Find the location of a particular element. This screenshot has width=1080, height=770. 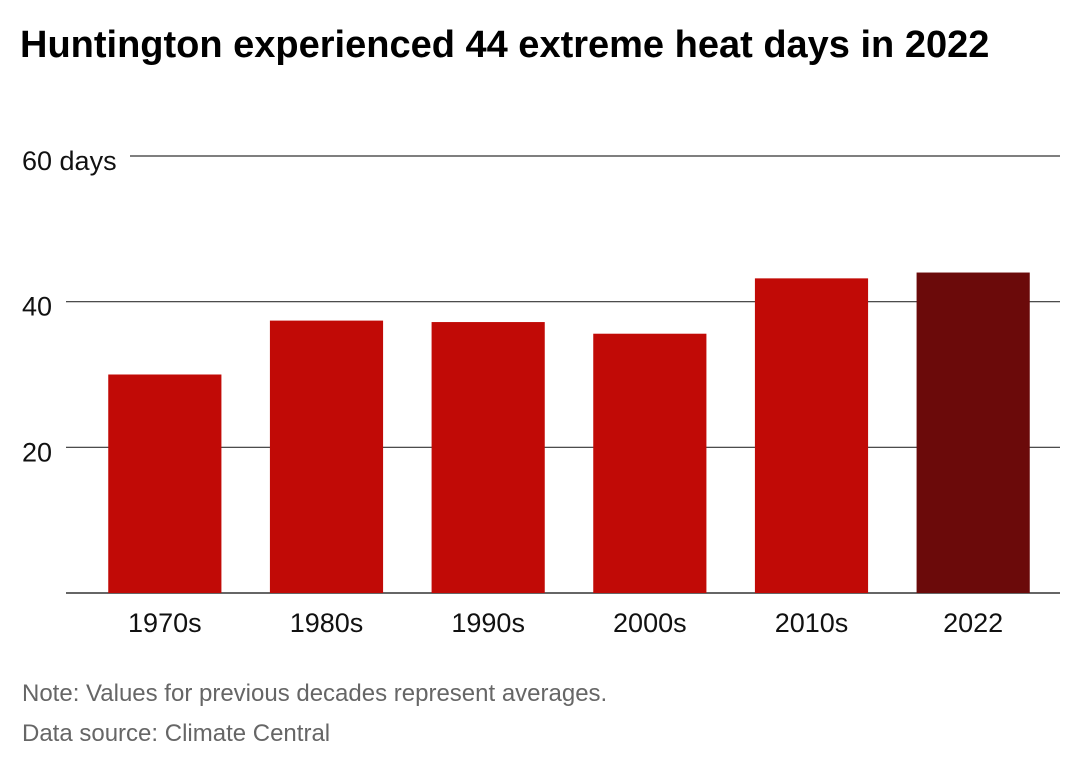

y-tick-label: 40 is located at coordinates (37, 307).